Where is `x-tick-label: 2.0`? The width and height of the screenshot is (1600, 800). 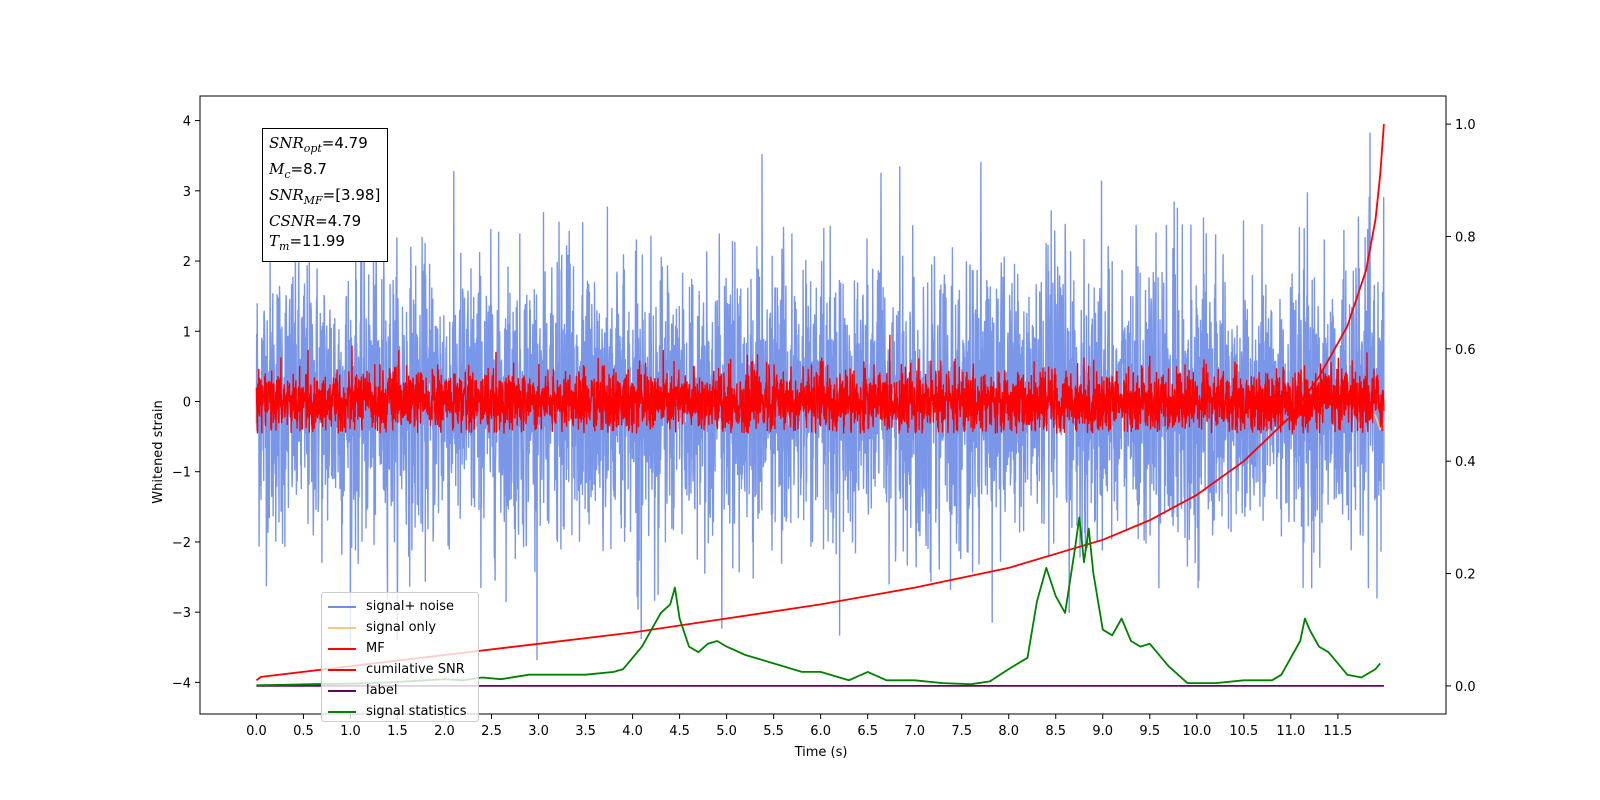
x-tick-label: 2.0 is located at coordinates (444, 731).